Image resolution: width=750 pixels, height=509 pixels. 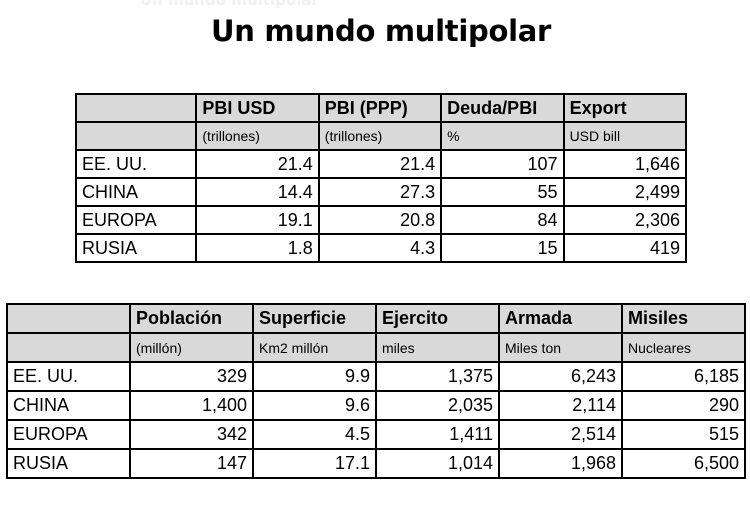 I want to click on unit-cell: USD bill, so click(x=625, y=136).